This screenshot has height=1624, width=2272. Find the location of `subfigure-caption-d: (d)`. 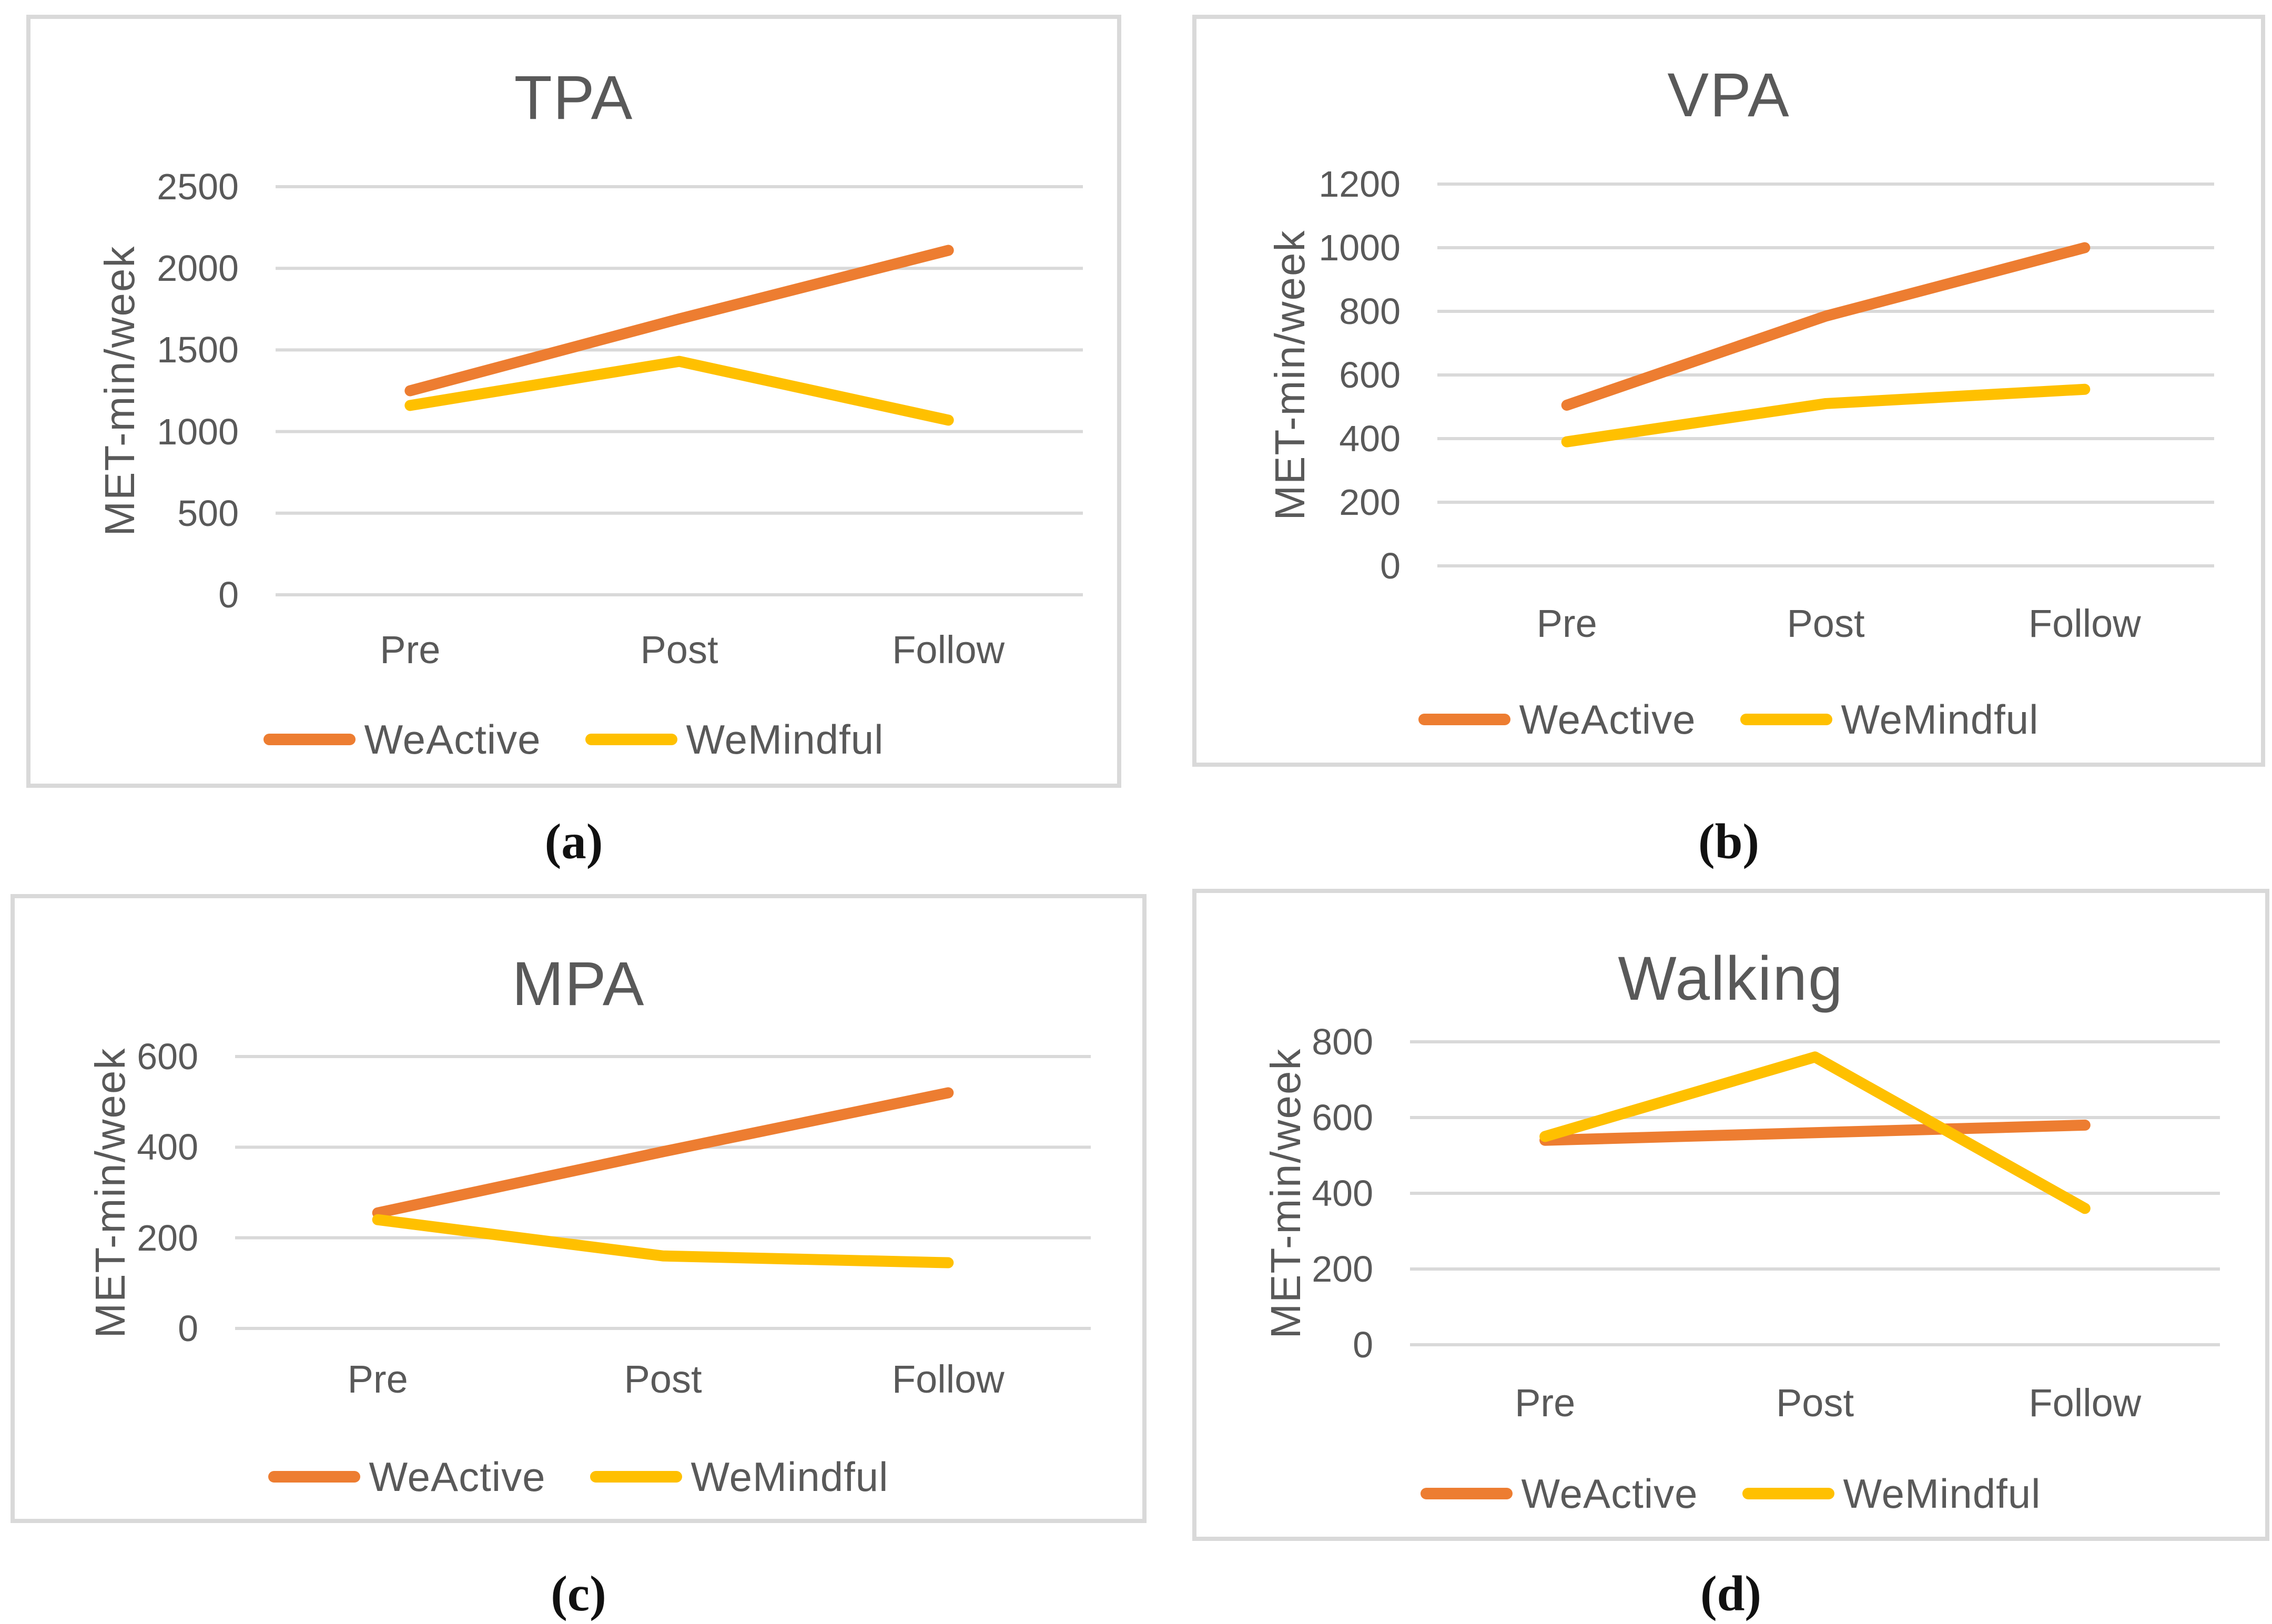

subfigure-caption-d: (d) is located at coordinates (1731, 1593).